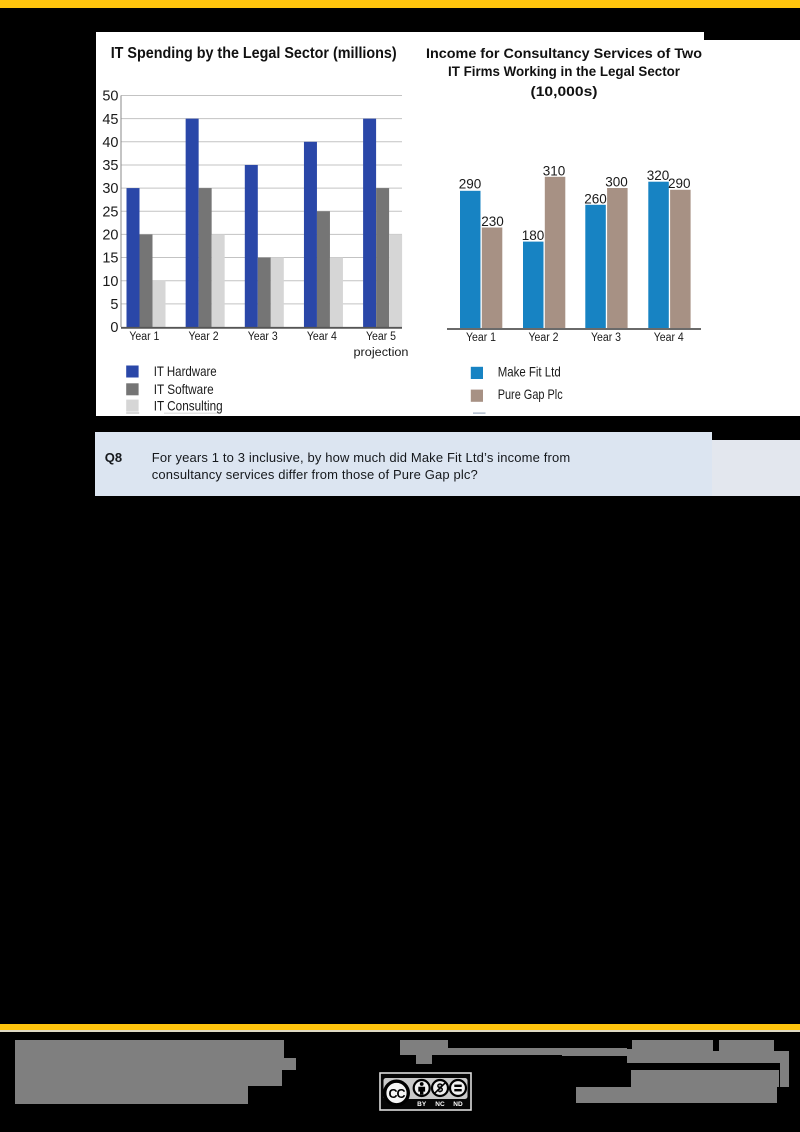  I want to click on svg-text: NC, so click(440, 1104).